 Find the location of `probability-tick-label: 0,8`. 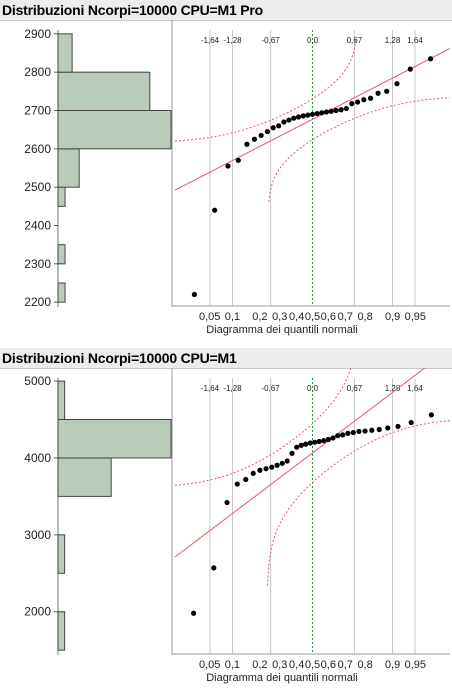

probability-tick-label: 0,8 is located at coordinates (364, 665).